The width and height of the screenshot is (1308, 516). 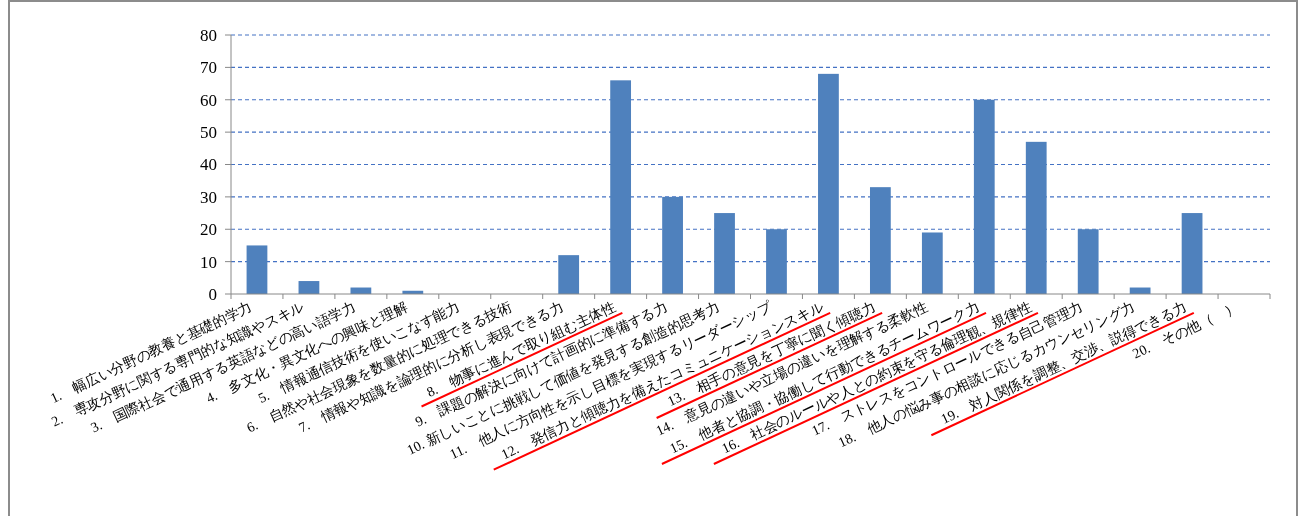 What do you see at coordinates (208, 262) in the screenshot?
I see `y-tick-label: 10` at bounding box center [208, 262].